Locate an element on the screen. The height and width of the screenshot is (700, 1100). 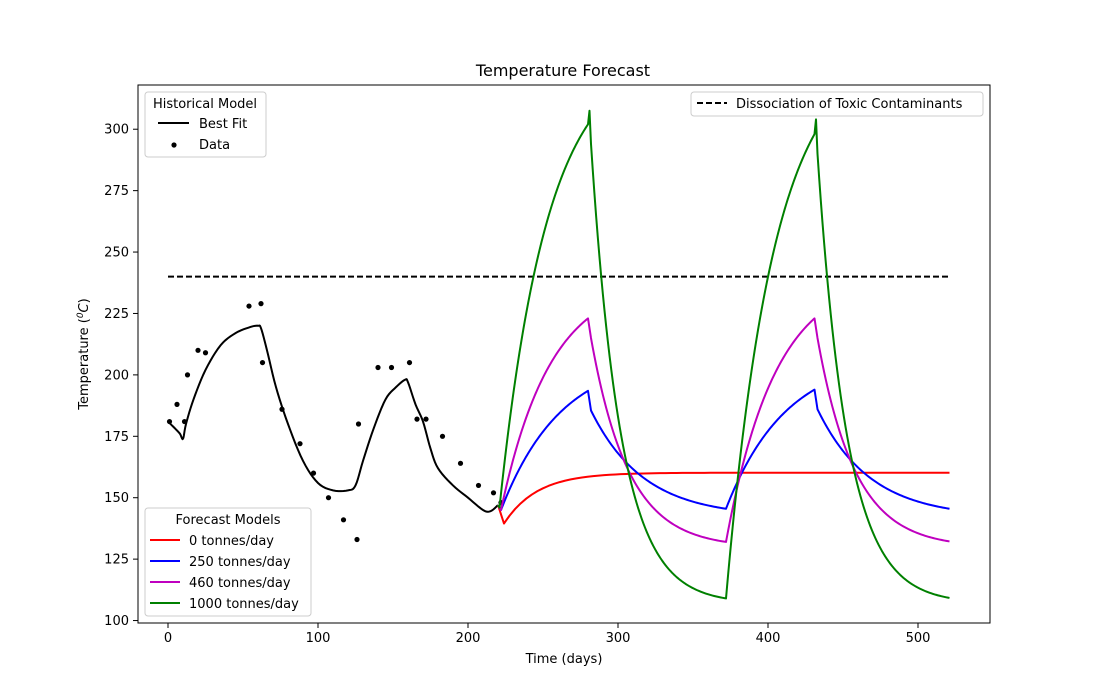
y-tick-label: 250 is located at coordinates (116, 253).